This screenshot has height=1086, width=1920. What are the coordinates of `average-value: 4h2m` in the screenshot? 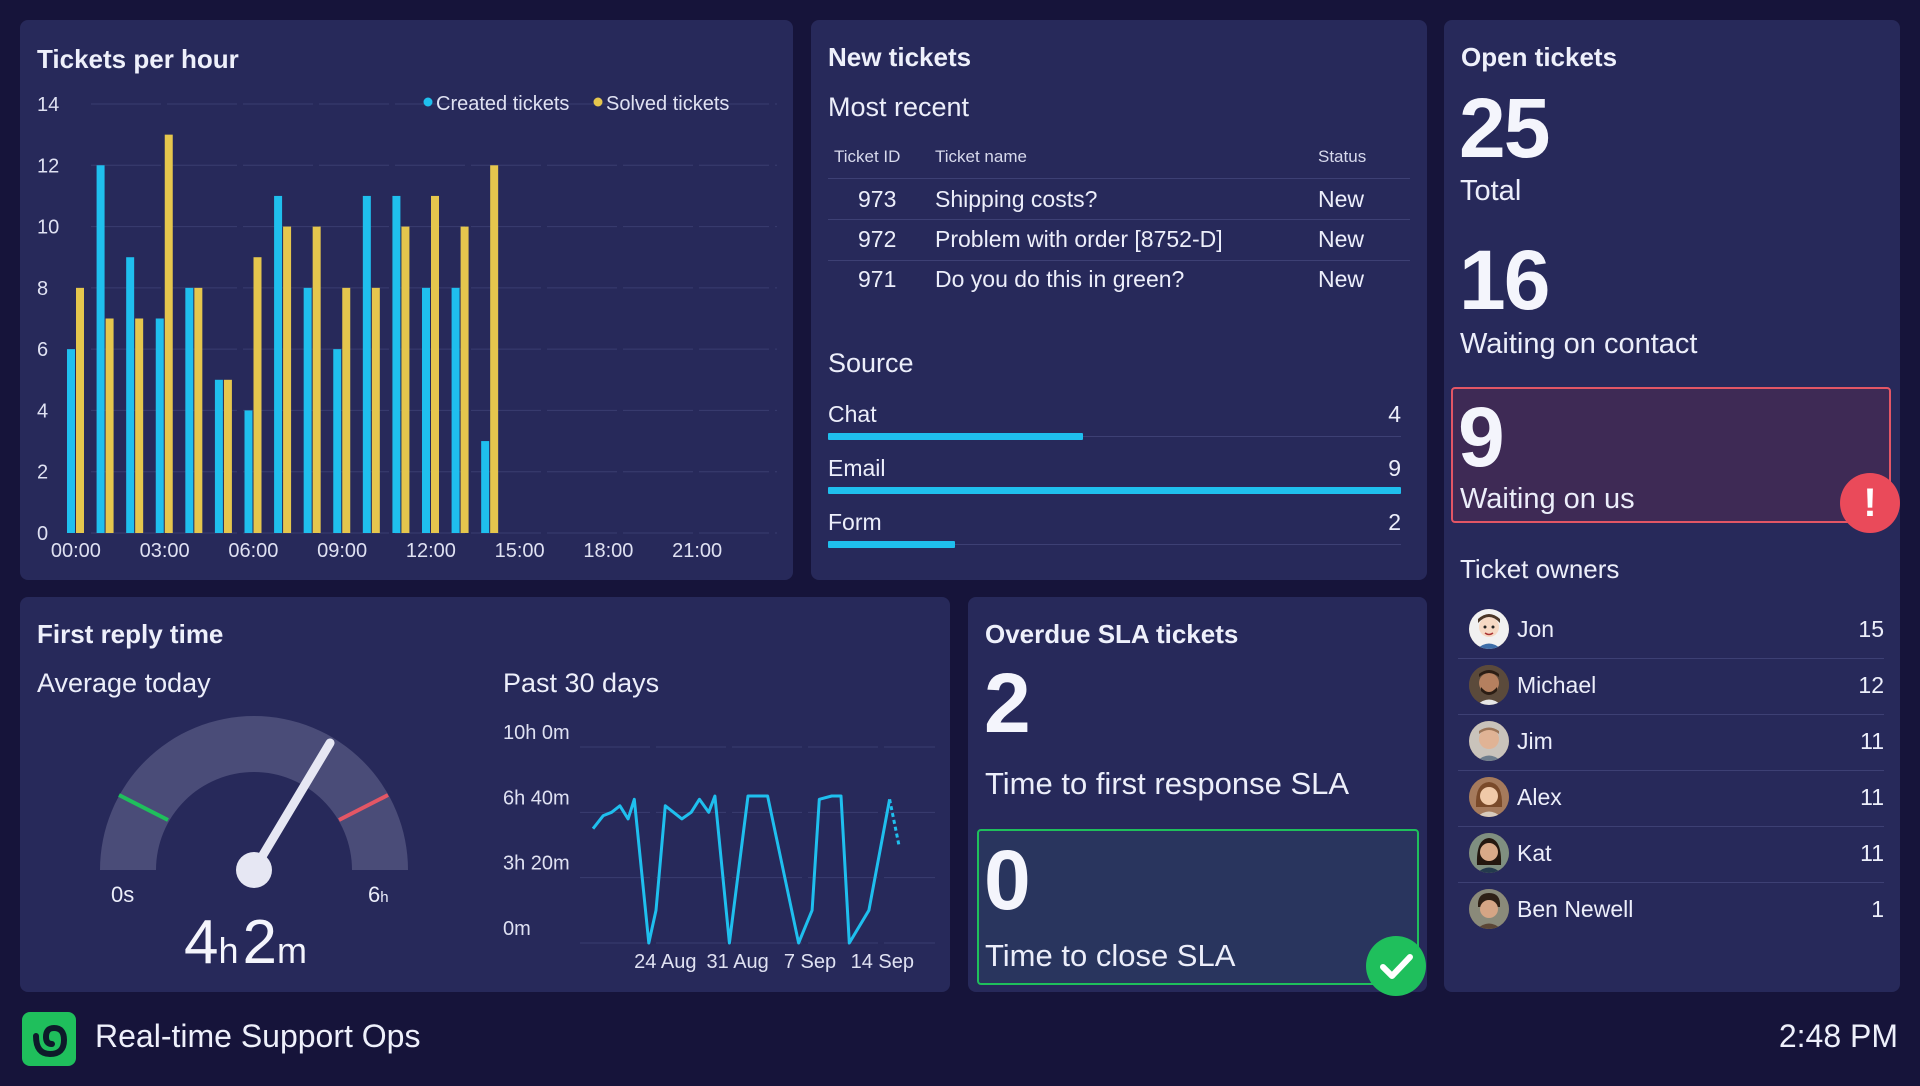 It's located at (245, 942).